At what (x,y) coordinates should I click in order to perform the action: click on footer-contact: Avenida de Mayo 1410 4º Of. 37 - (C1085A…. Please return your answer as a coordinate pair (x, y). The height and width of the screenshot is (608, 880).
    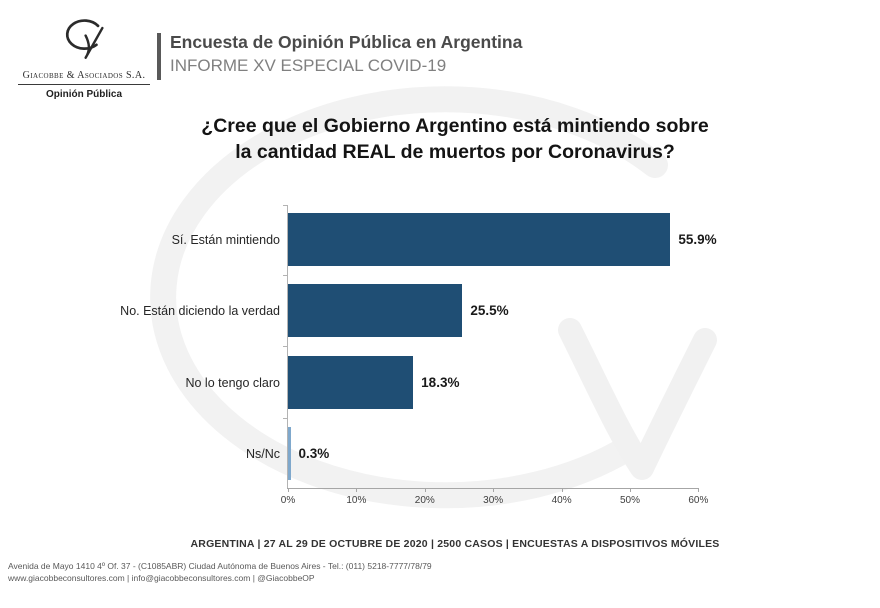
    Looking at the image, I should click on (220, 572).